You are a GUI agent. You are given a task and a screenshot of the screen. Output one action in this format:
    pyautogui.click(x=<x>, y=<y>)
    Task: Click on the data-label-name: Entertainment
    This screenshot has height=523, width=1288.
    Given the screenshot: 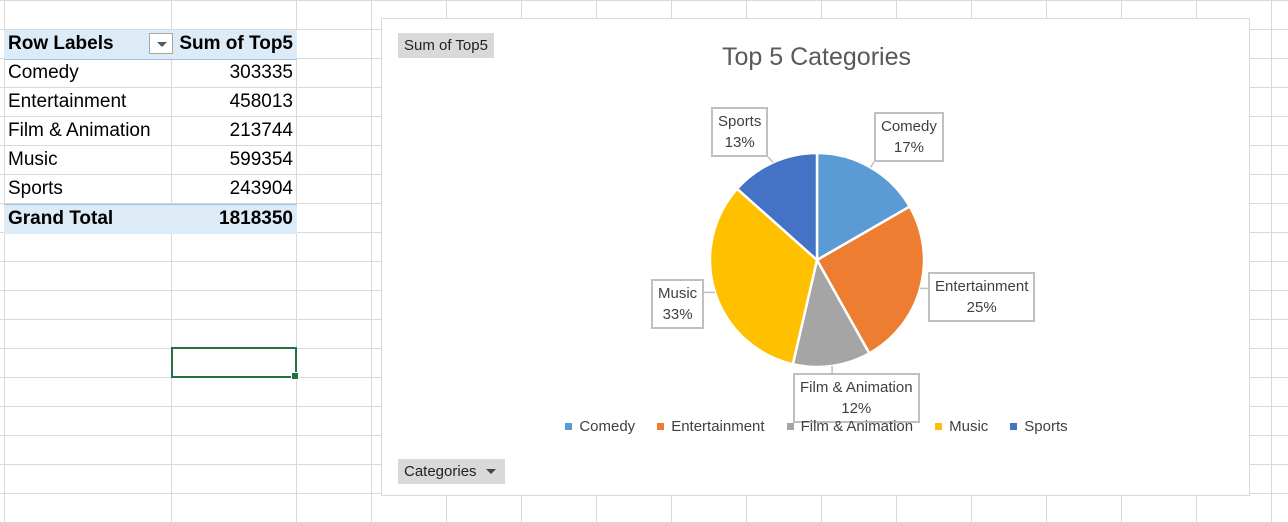 What is the action you would take?
    pyautogui.click(x=982, y=286)
    